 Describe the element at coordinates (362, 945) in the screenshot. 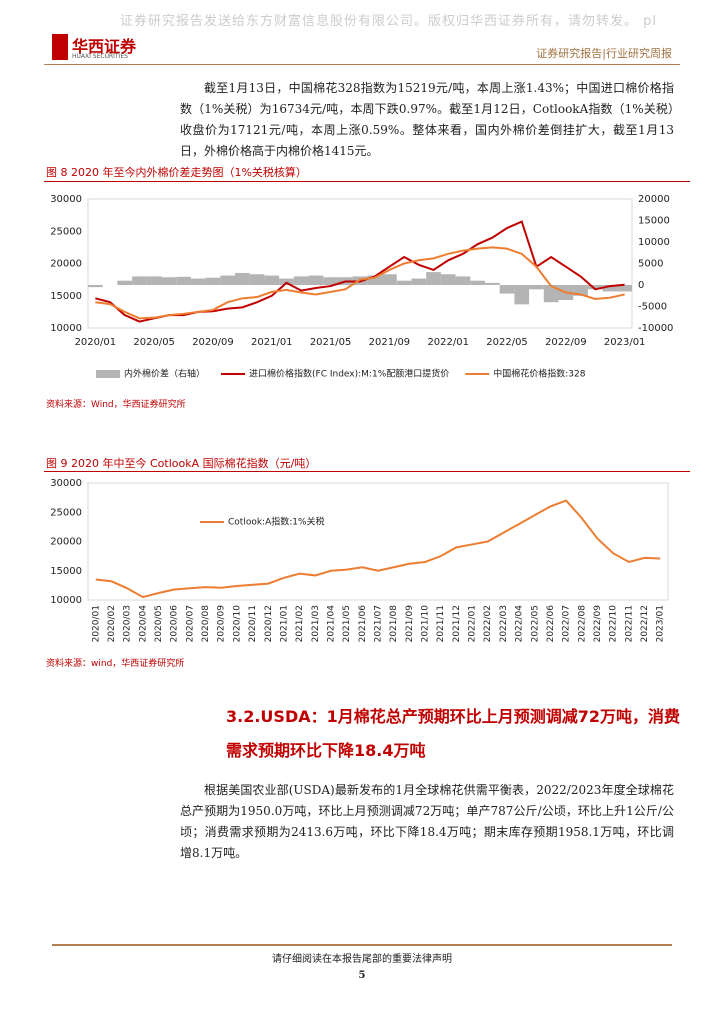

I see `footer-rule` at that location.